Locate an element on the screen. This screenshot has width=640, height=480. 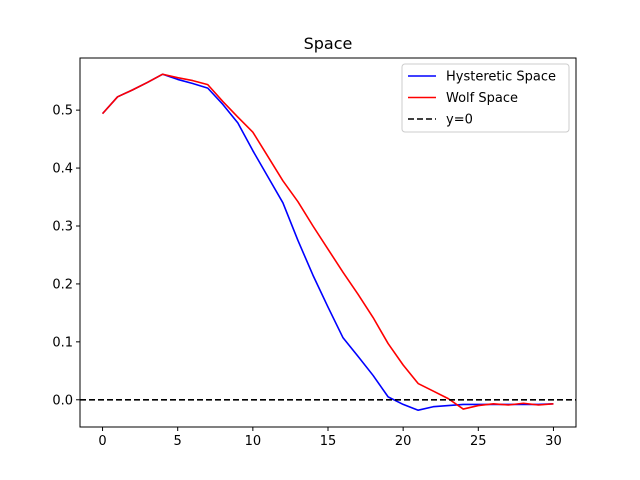
x-tick-label: 10 is located at coordinates (253, 441).